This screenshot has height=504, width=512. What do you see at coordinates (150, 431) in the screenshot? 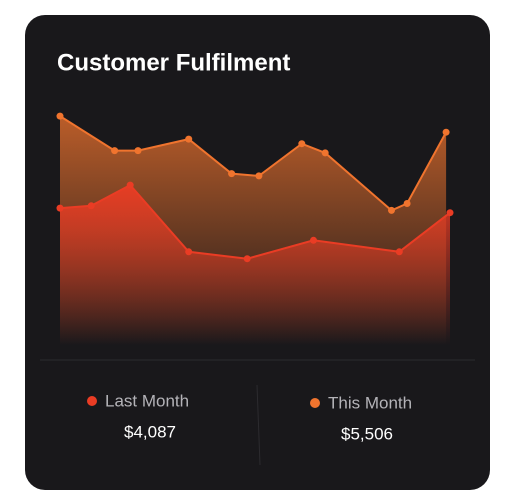
I see `legend-total: $4,087` at bounding box center [150, 431].